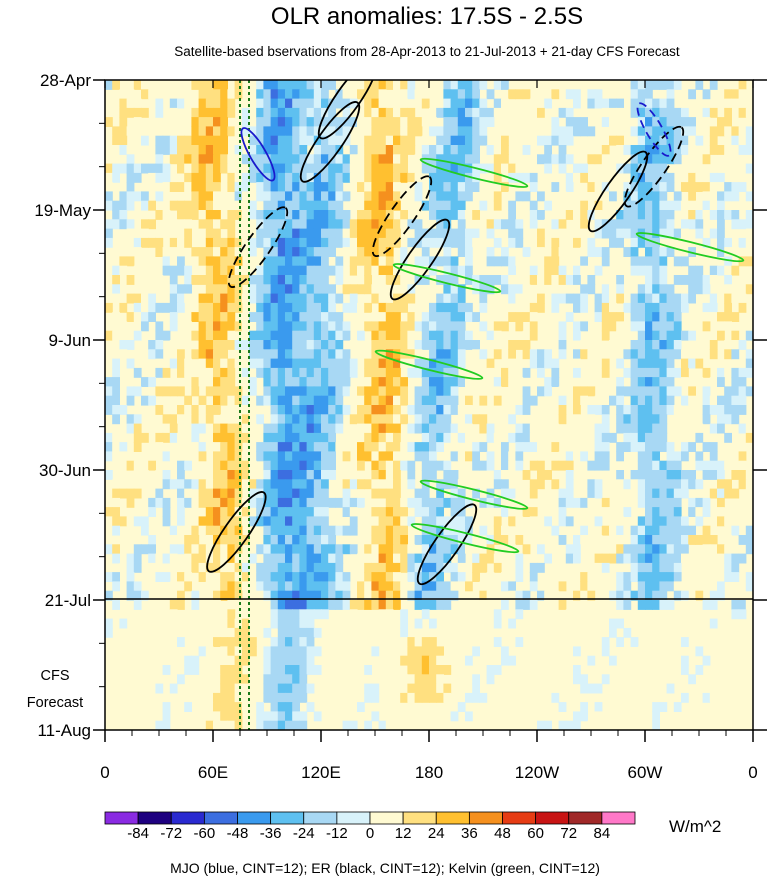  Describe the element at coordinates (254, 818) in the screenshot. I see `colorbar-swatch` at that location.